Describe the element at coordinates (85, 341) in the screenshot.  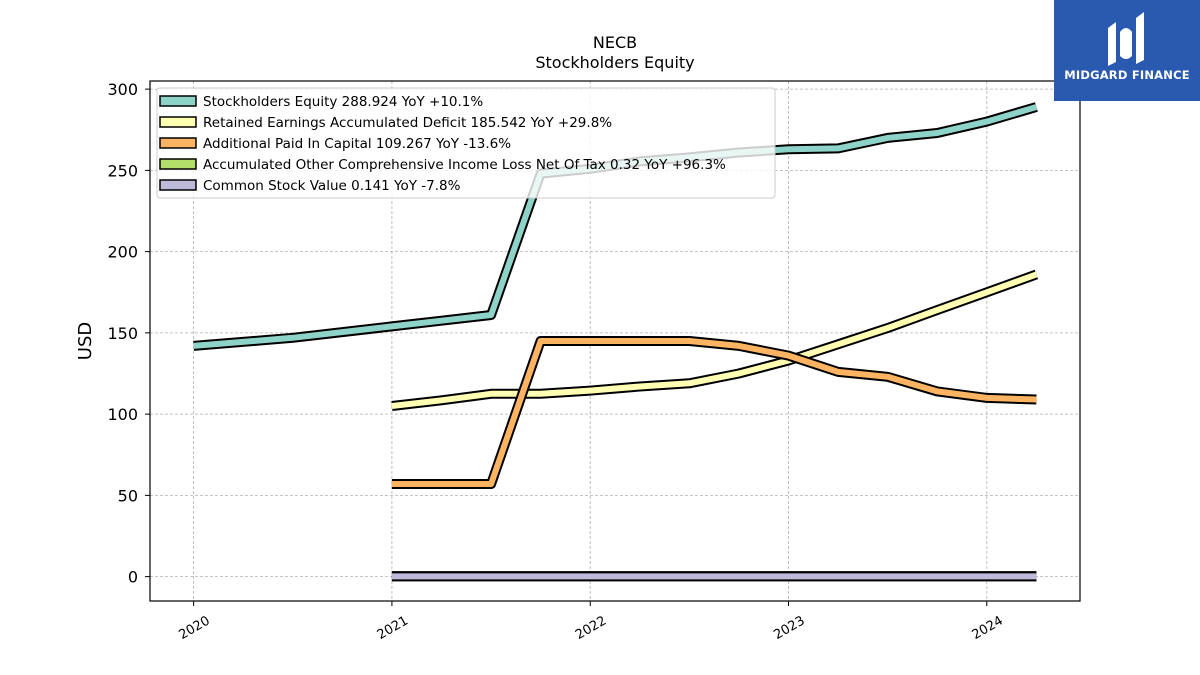
I see `y-axis-label: USD` at that location.